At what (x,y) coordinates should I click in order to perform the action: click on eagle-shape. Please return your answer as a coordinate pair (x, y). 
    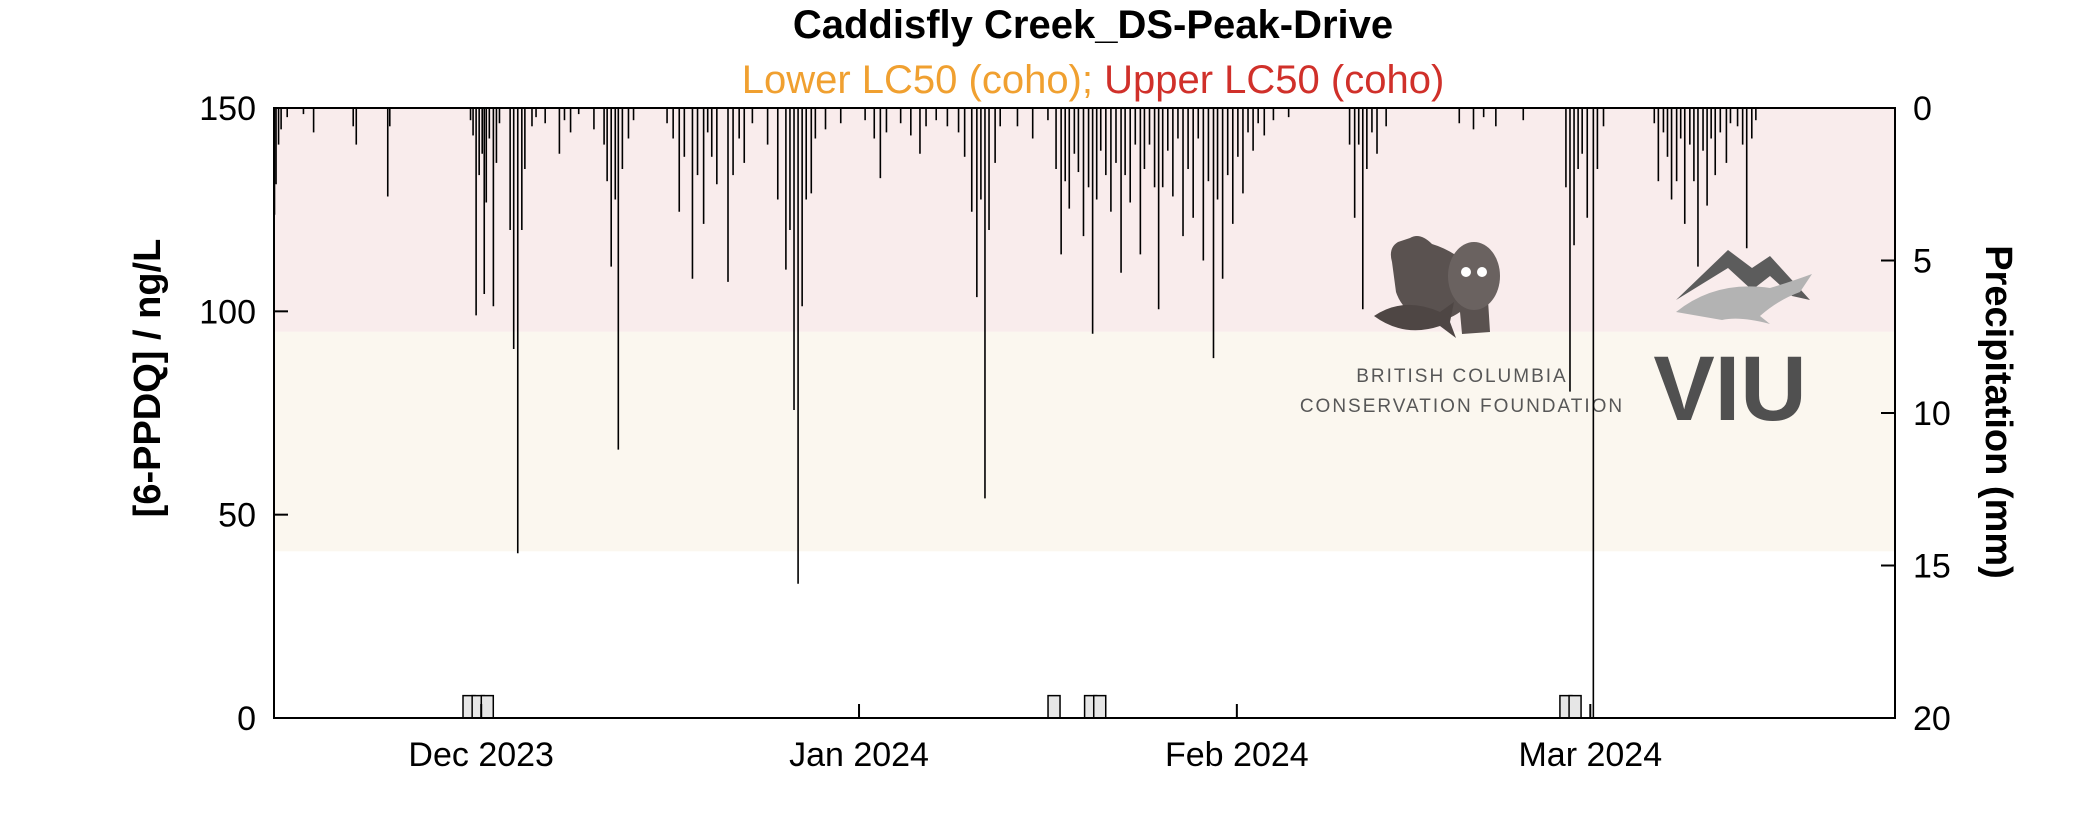
    Looking at the image, I should click on (1744, 299).